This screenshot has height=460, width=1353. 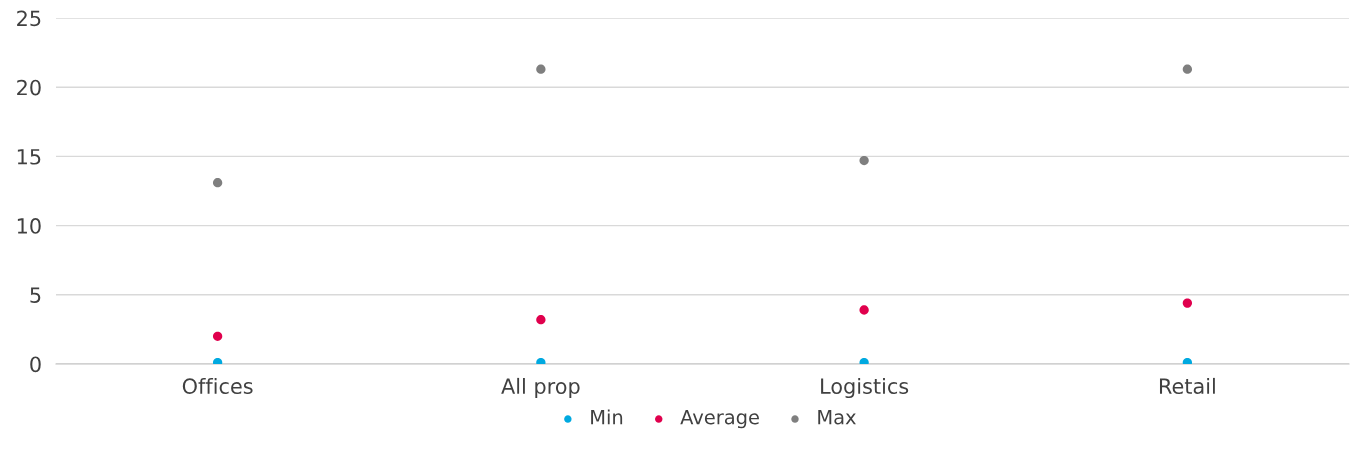 I want to click on legend-label: Average, so click(x=719, y=419).